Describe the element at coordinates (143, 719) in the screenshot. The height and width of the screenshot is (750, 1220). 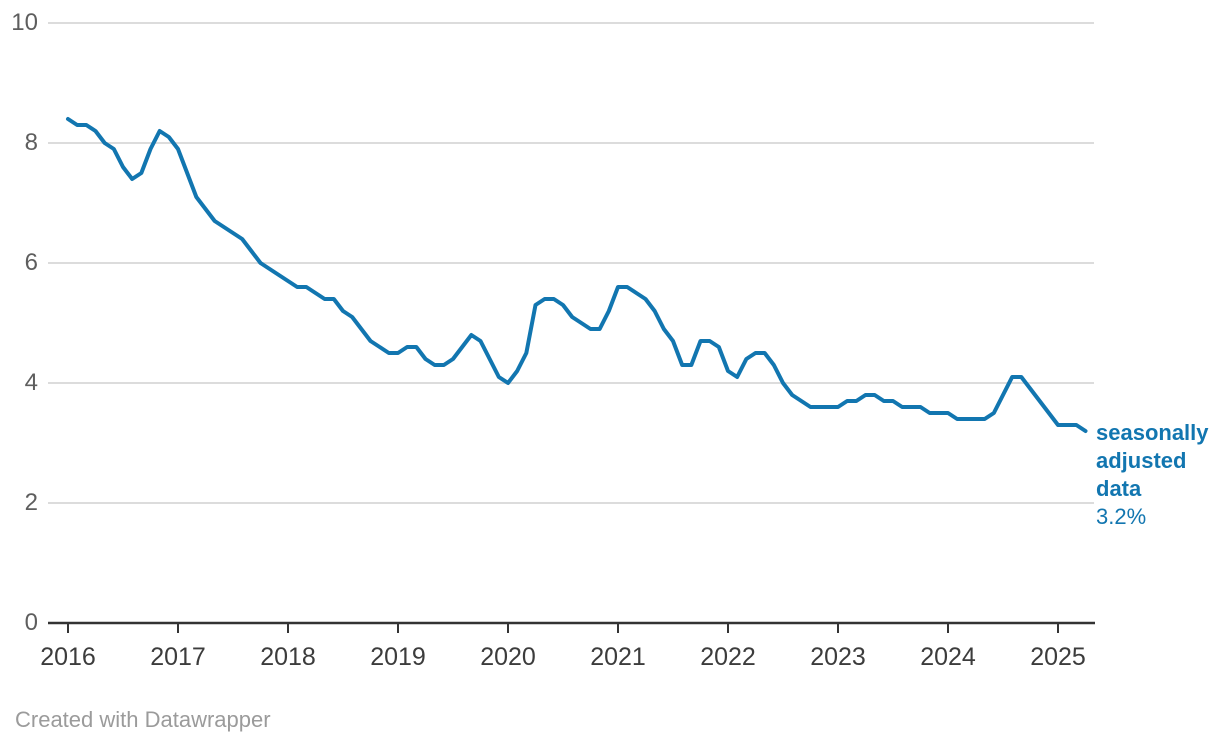
I see `datawrapper-credit: Created with Datawrapper` at that location.